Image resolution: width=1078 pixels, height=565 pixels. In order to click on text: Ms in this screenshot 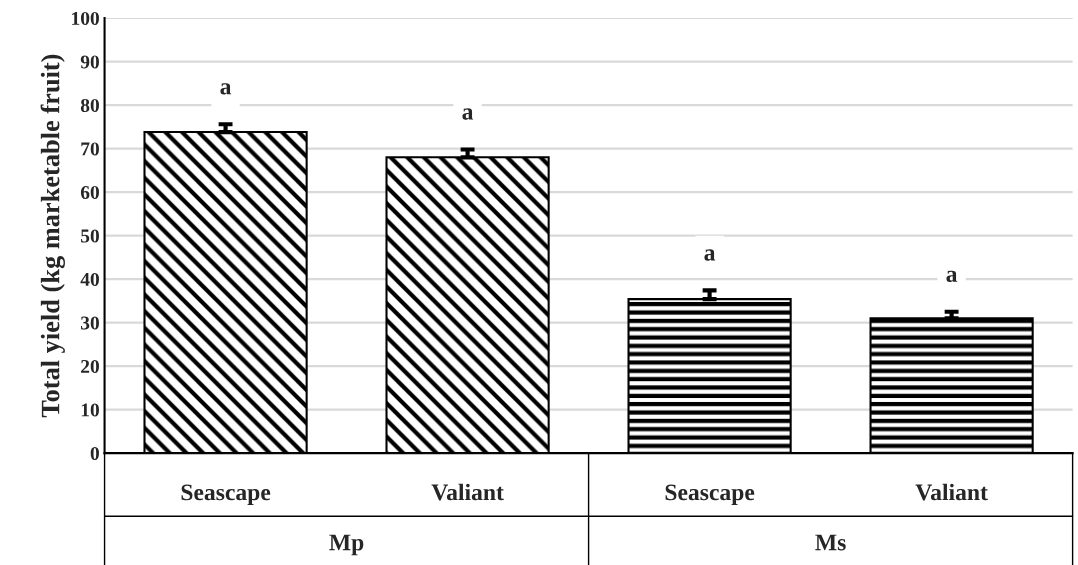, I will do `click(830, 542)`.